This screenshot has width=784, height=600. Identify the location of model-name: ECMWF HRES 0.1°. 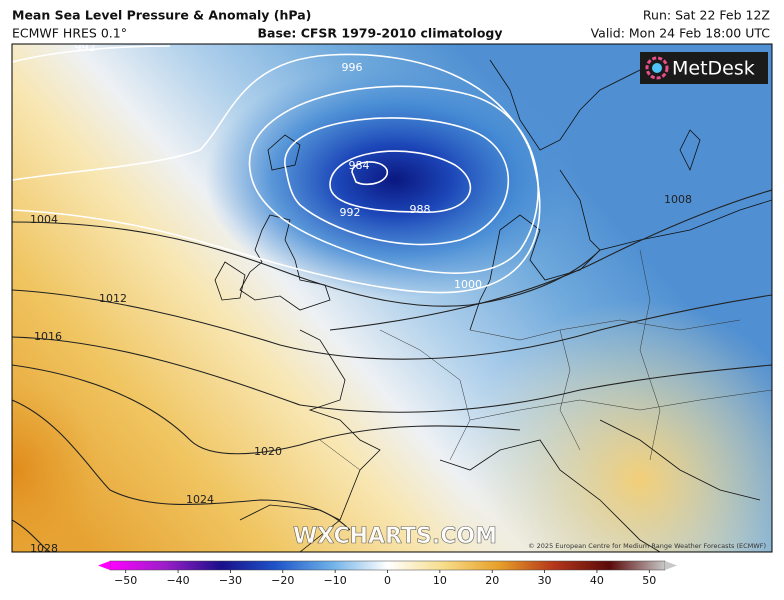
(69, 33).